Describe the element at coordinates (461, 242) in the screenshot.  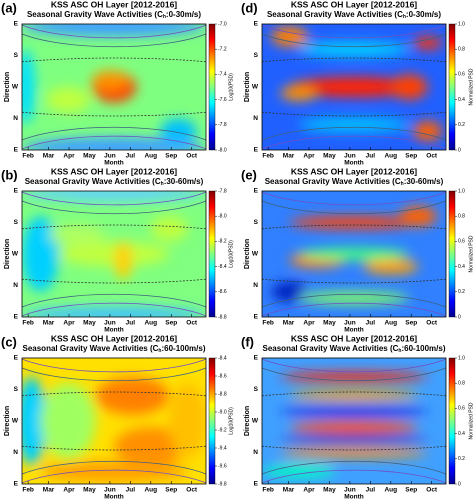
I see `colorbar-tick-label: 0.6` at that location.